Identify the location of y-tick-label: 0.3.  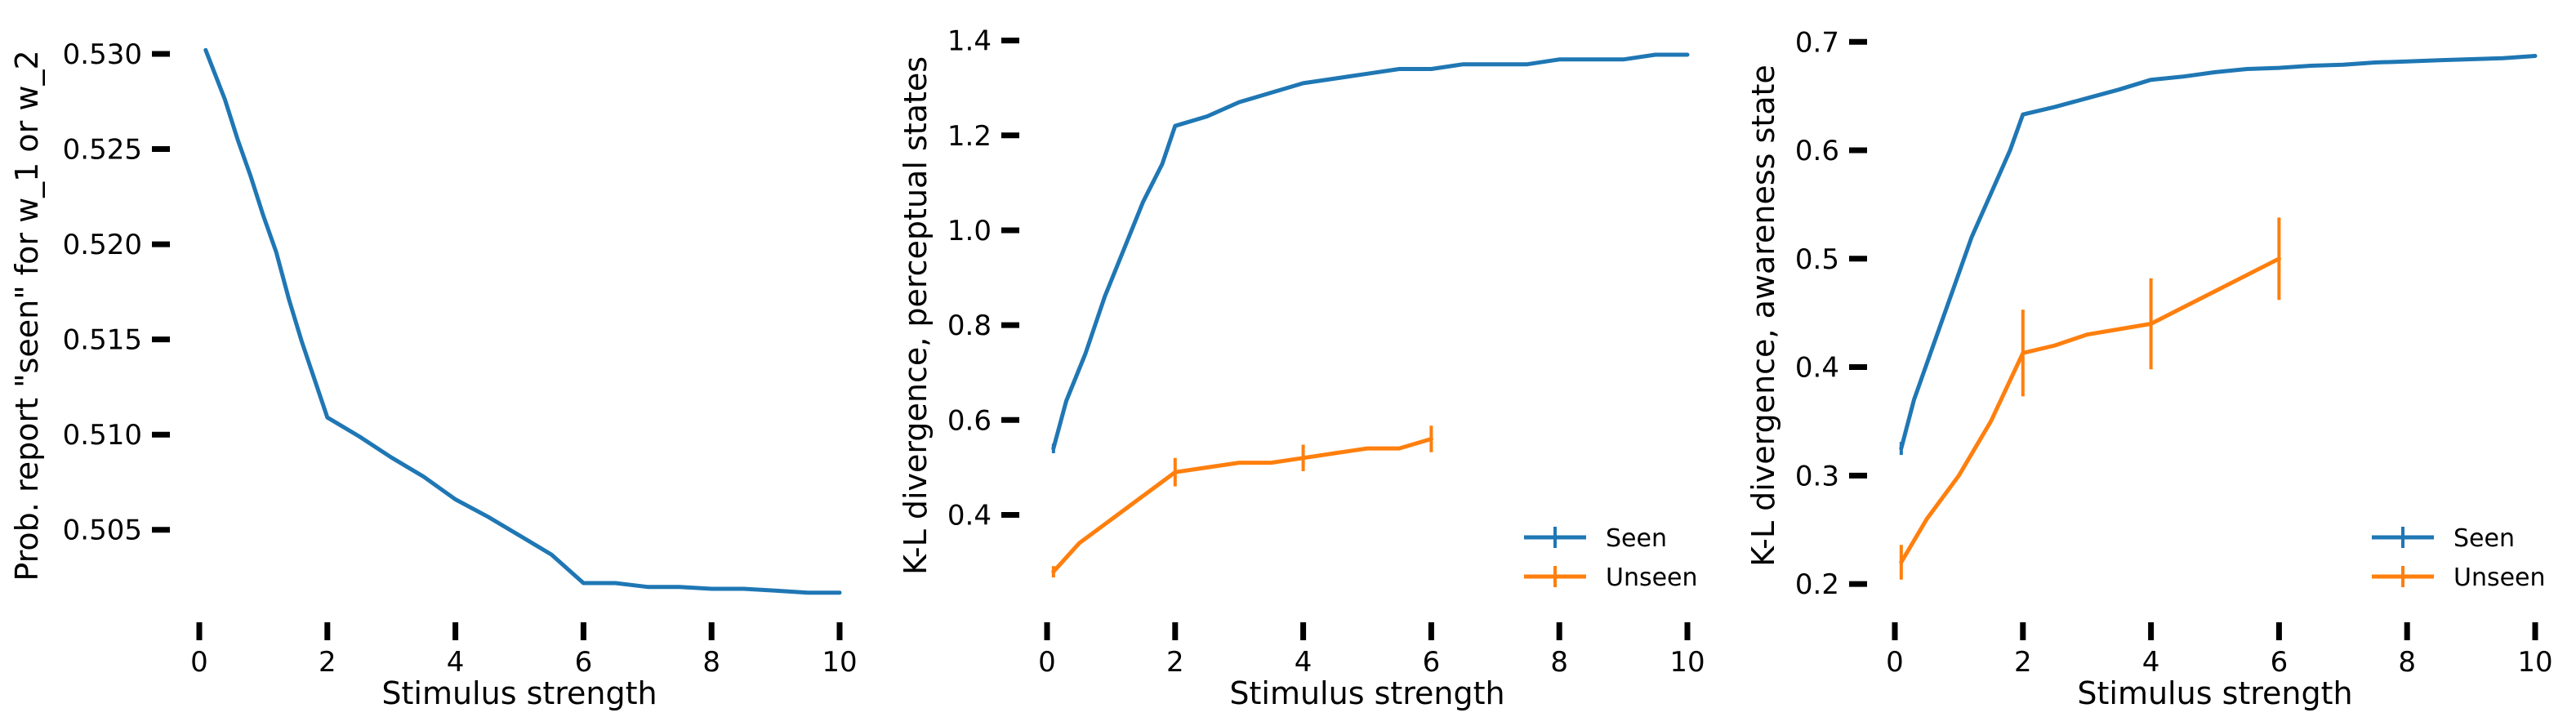
(1817, 476).